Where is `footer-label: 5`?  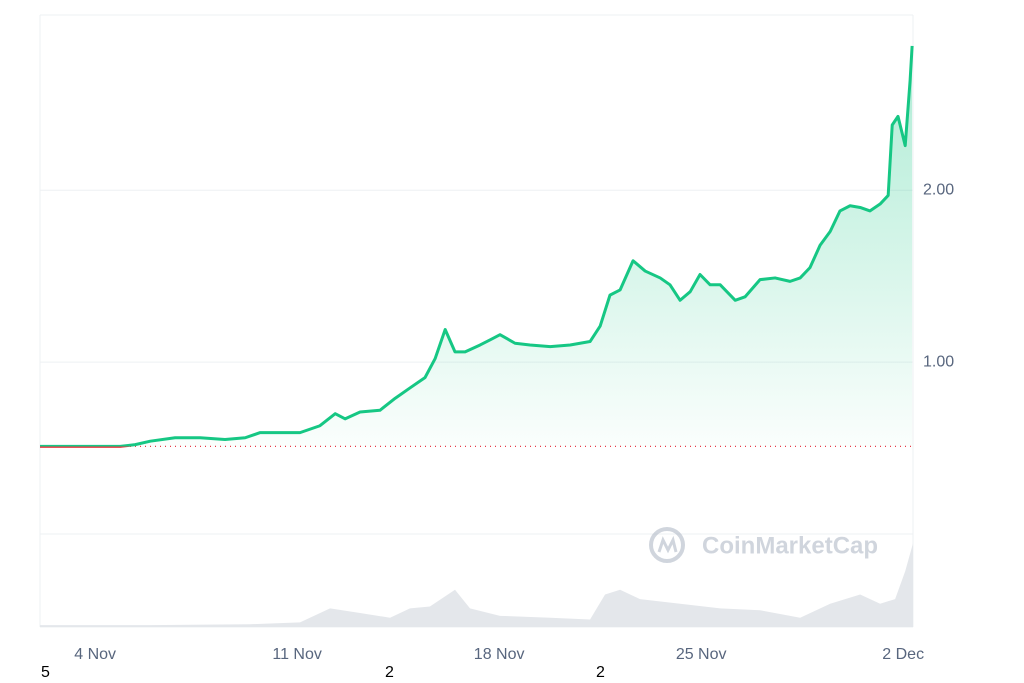
footer-label: 5 is located at coordinates (45, 672).